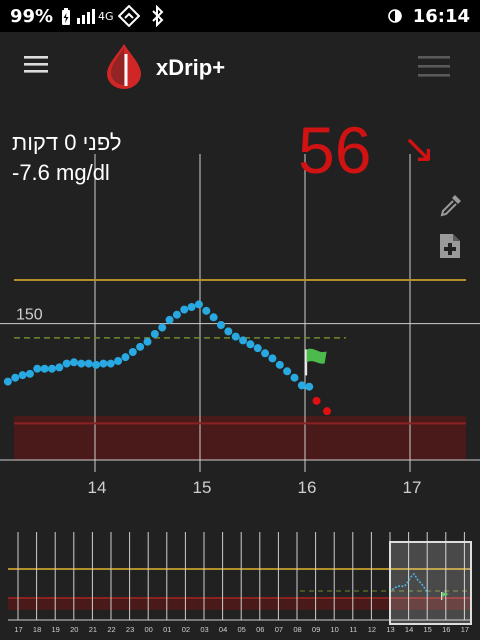 This screenshot has width=480, height=640. Describe the element at coordinates (111, 629) in the screenshot. I see `overview-hour-label: 22` at that location.